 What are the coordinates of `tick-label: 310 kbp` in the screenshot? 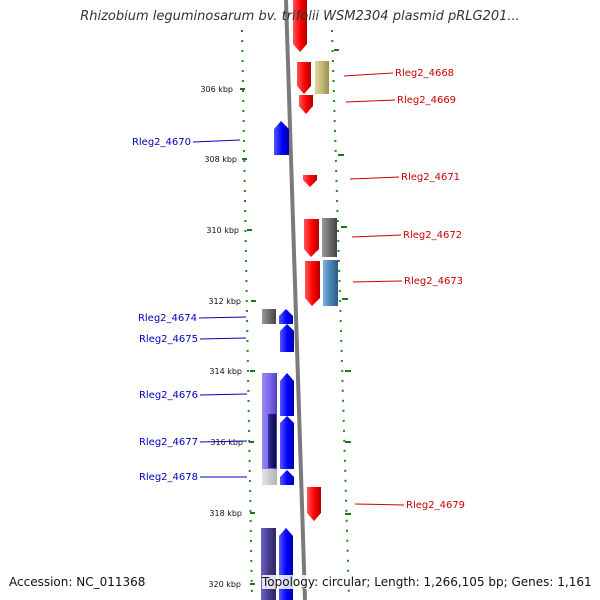 It's located at (222, 230).